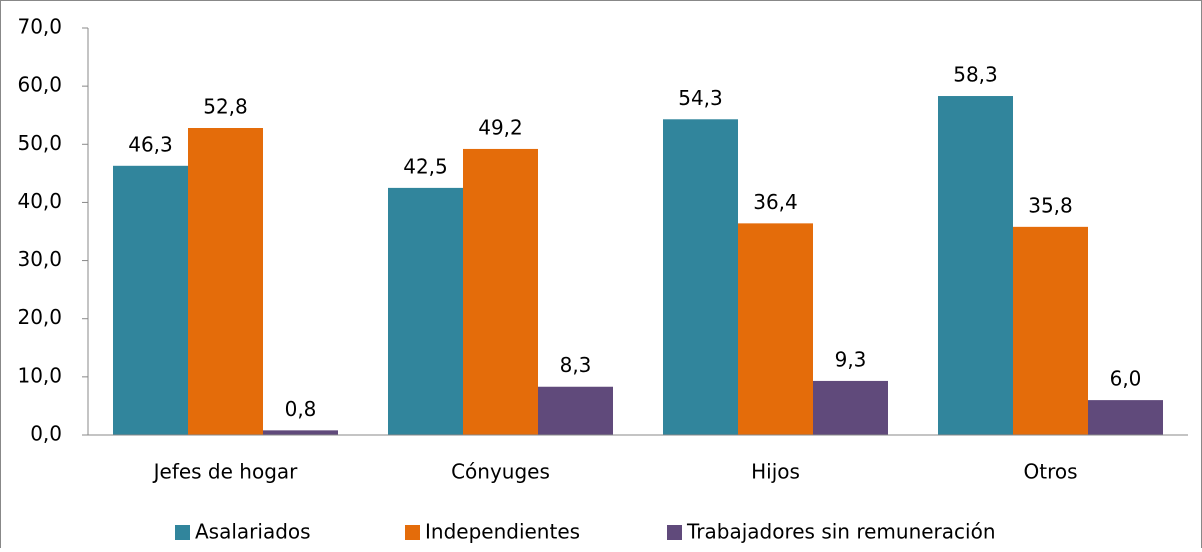 This screenshot has height=552, width=1202. Describe the element at coordinates (301, 409) in the screenshot. I see `value-label: 0,8` at that location.